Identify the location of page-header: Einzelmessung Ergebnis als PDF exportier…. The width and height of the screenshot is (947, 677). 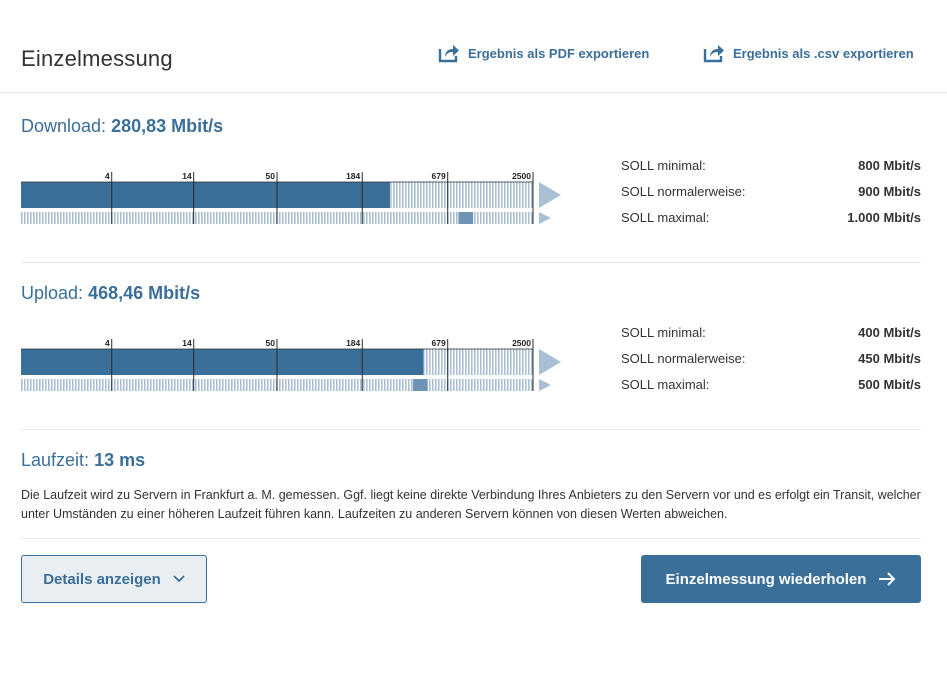
(473, 46).